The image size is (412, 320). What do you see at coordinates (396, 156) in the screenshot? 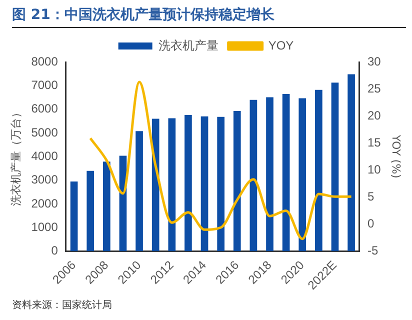
I see `y2-axis-title: YOY (%)` at bounding box center [396, 156].